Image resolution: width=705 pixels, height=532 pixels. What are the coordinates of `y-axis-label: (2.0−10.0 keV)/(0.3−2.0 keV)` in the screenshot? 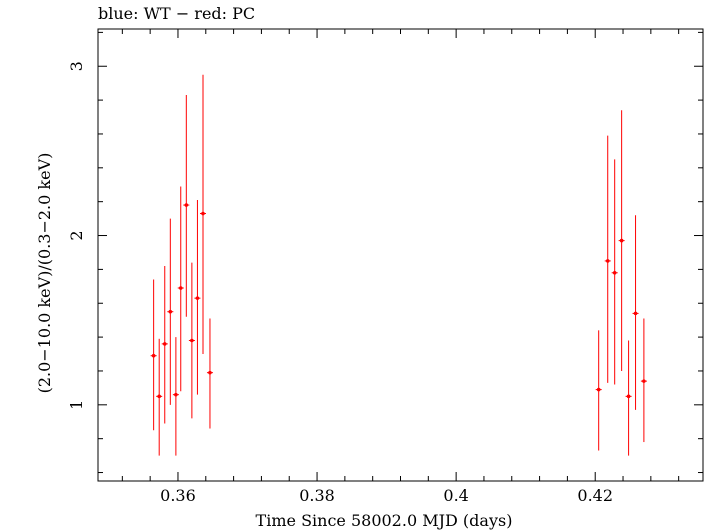 It's located at (44, 273).